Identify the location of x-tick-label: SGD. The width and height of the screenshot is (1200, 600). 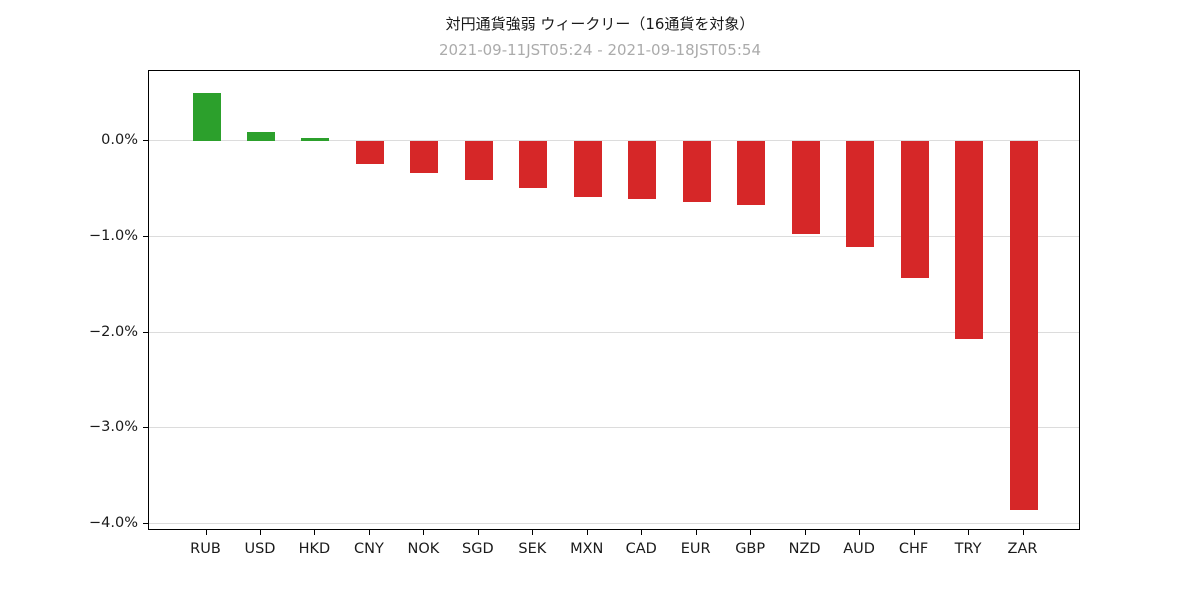
(478, 549).